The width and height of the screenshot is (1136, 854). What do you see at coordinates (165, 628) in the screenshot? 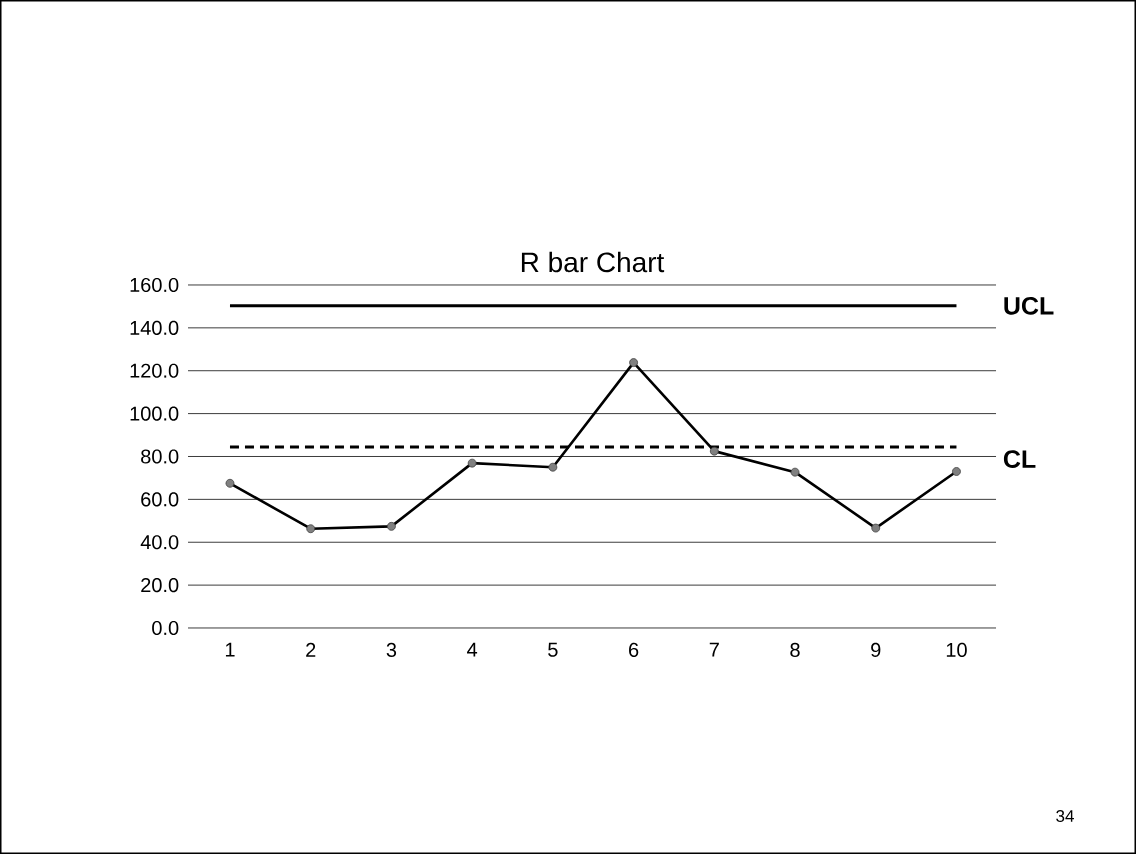
I see `y-tick-label: 0.0` at bounding box center [165, 628].